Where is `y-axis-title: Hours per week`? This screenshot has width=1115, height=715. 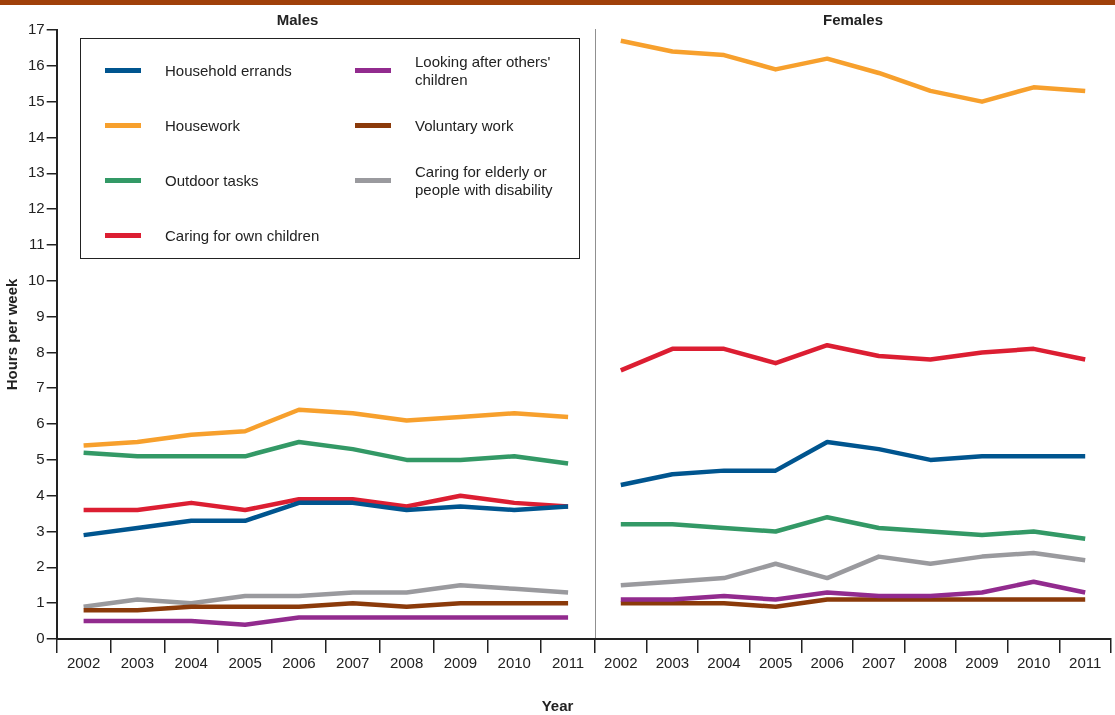 y-axis-title: Hours per week is located at coordinates (12, 334).